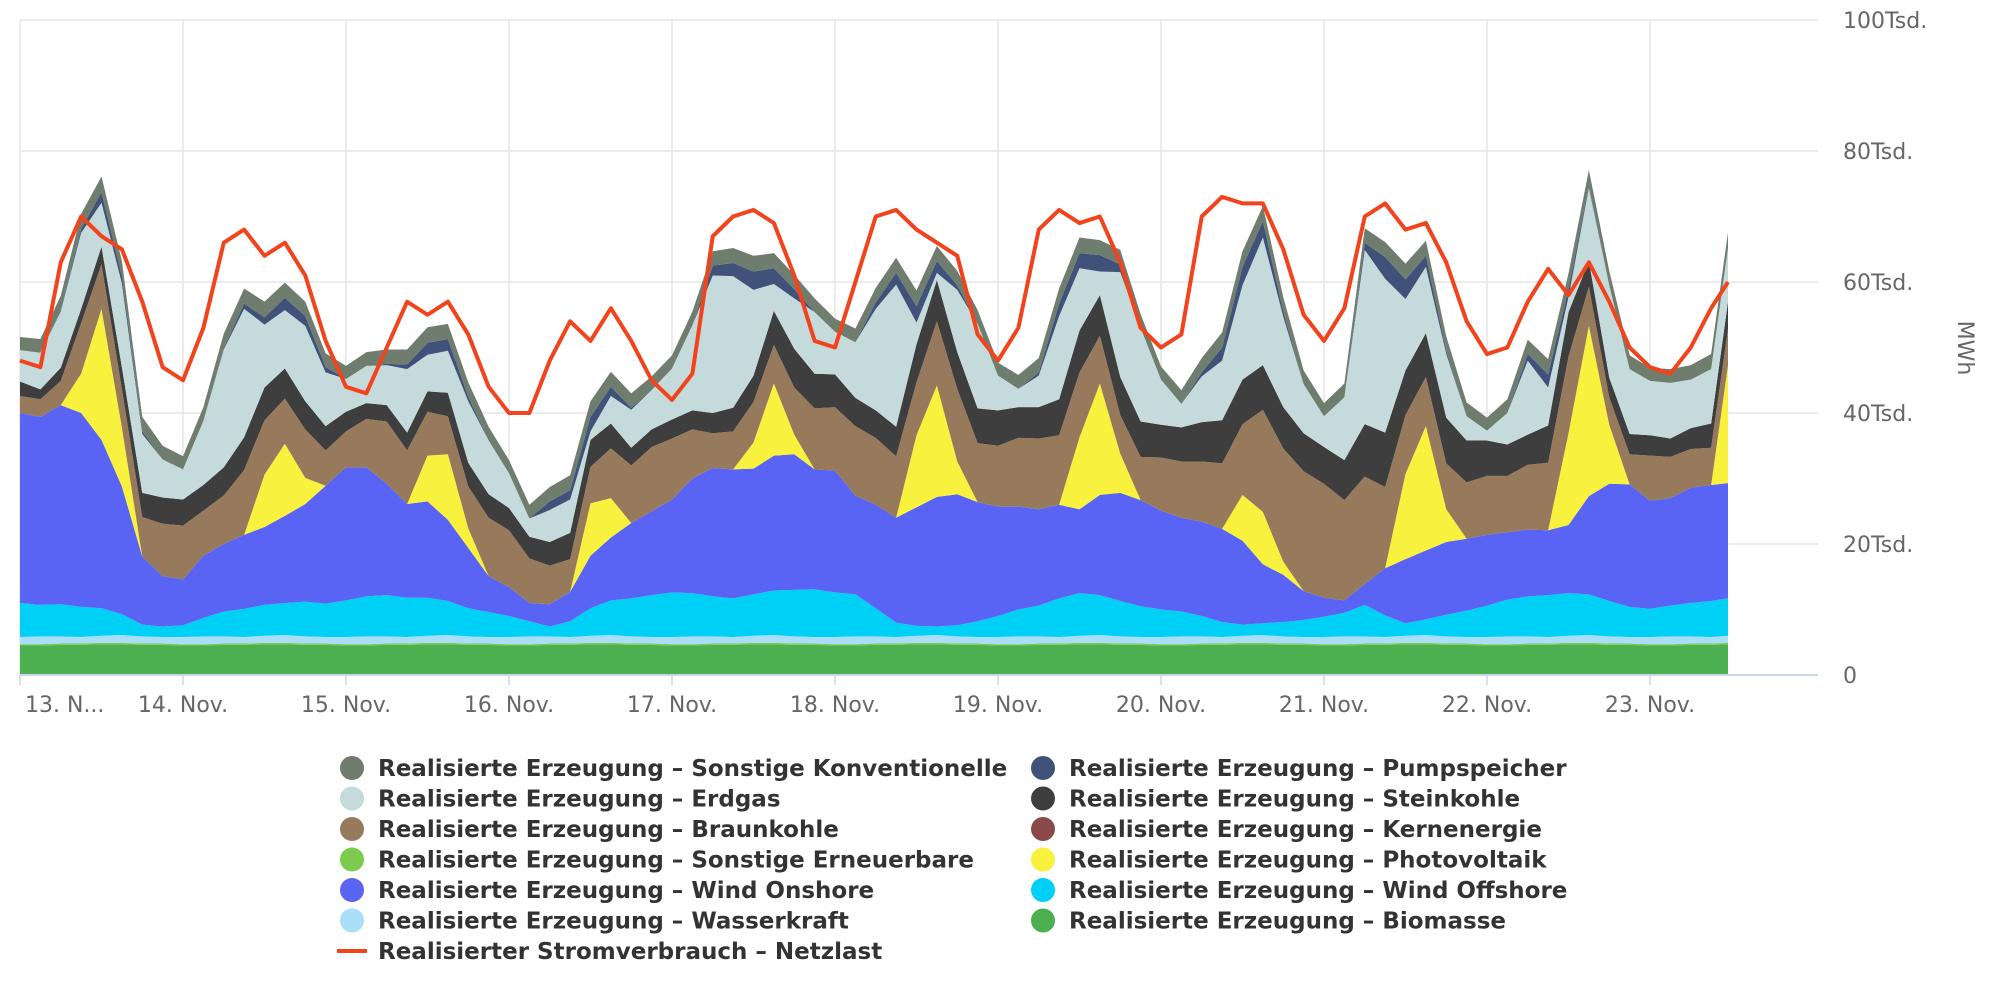 The width and height of the screenshot is (2000, 1004). I want to click on x-tick-label: 23. Nov., so click(1650, 705).